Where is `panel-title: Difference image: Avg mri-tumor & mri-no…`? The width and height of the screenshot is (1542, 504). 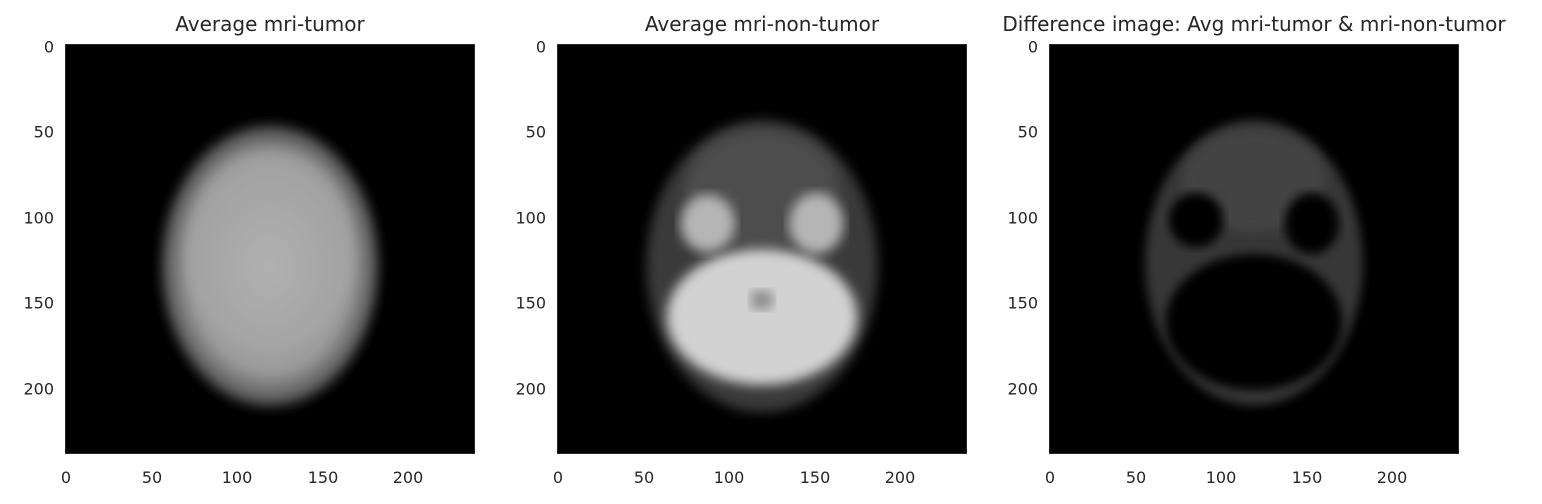
panel-title: Difference image: Avg mri-tumor & mri-no… is located at coordinates (1254, 24).